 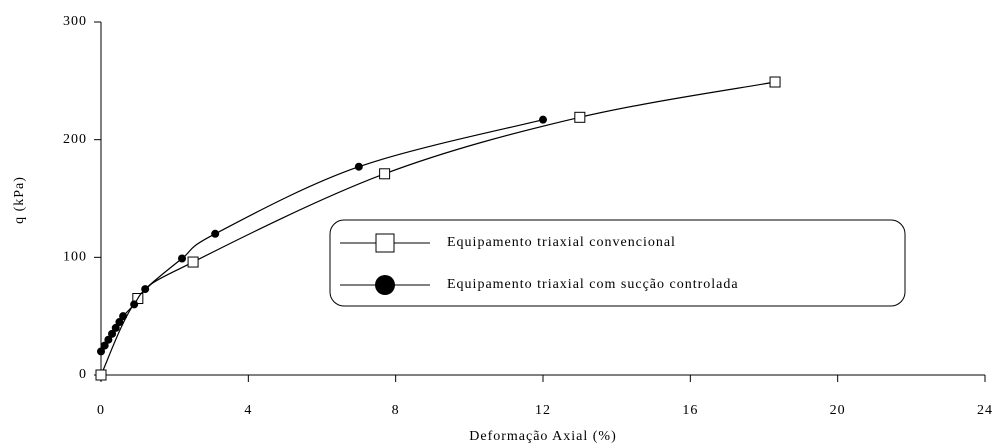 What do you see at coordinates (75, 139) in the screenshot?
I see `y-tick-label: 200` at bounding box center [75, 139].